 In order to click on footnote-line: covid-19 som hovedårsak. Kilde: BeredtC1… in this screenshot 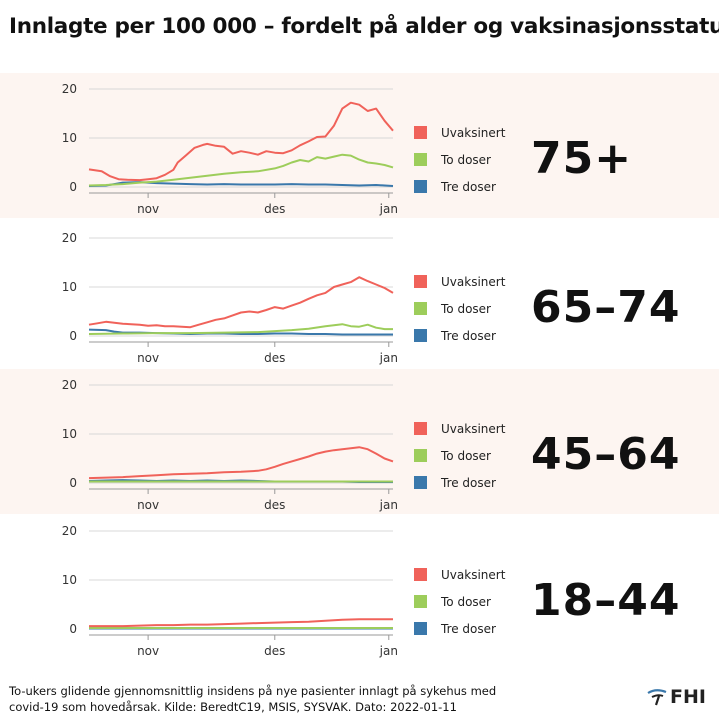, I will do `click(233, 707)`.